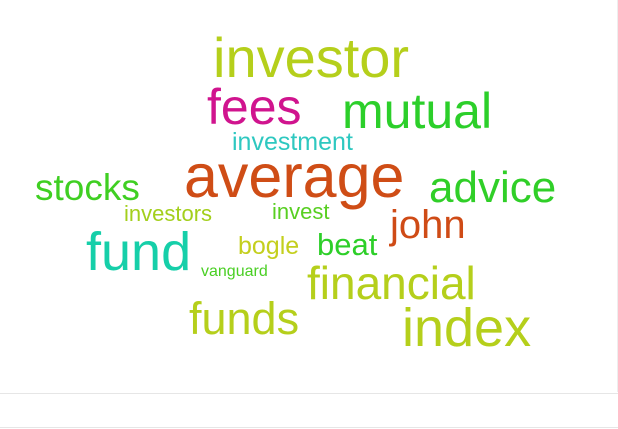 The image size is (618, 429). What do you see at coordinates (309, 427) in the screenshot?
I see `divider-bottom` at bounding box center [309, 427].